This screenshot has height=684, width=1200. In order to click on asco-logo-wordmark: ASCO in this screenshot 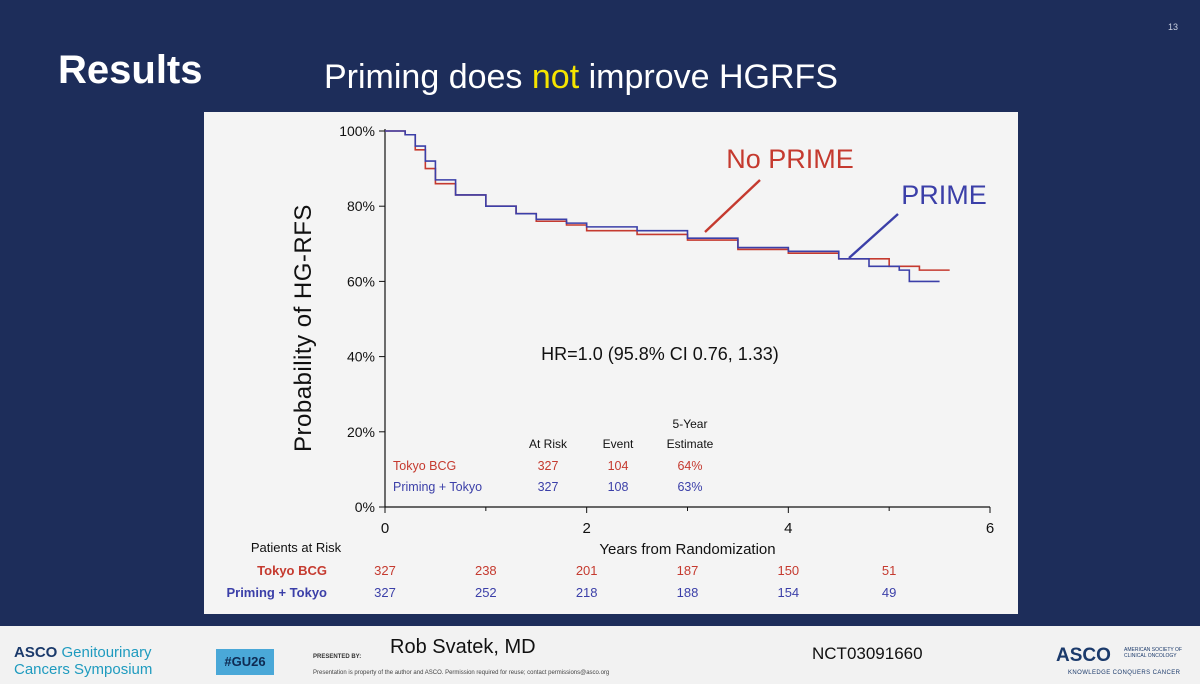, I will do `click(1083, 655)`.